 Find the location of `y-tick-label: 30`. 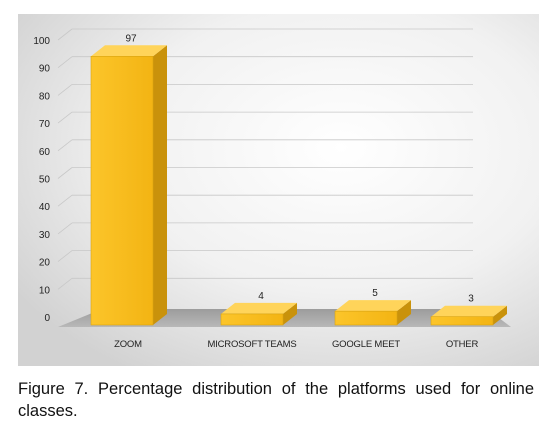

y-tick-label: 30 is located at coordinates (45, 235).